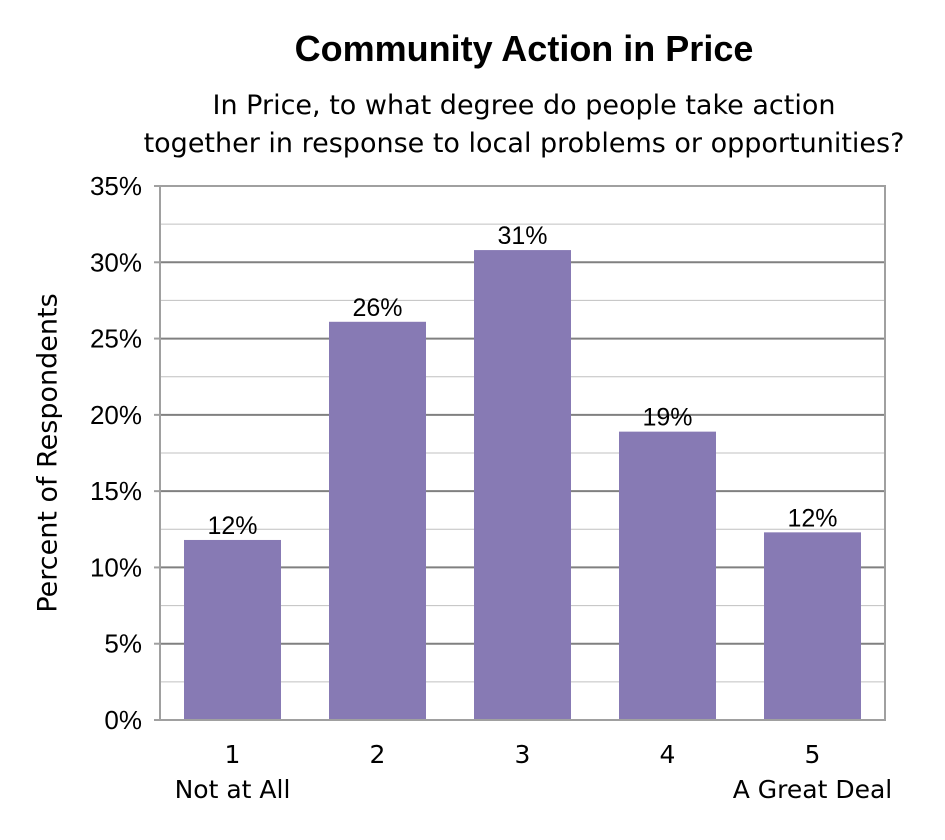 This screenshot has height=840, width=945. Describe the element at coordinates (233, 789) in the screenshot. I see `x-tick-sublabel: Not at All` at that location.